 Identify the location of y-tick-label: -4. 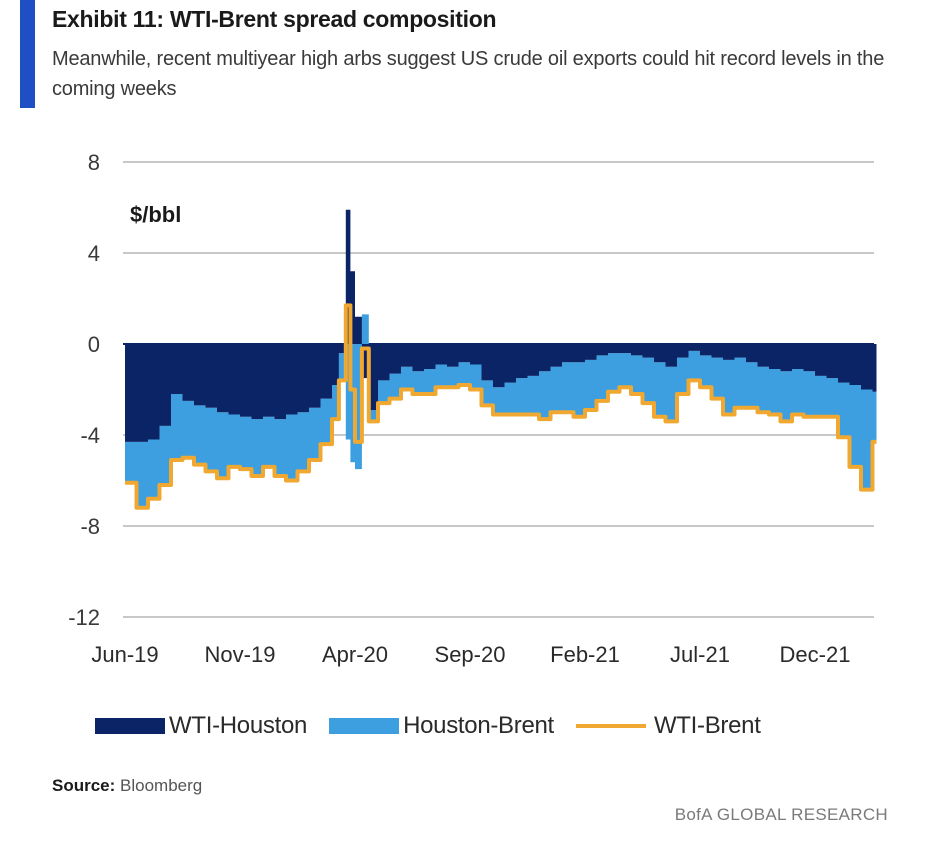
(90, 435).